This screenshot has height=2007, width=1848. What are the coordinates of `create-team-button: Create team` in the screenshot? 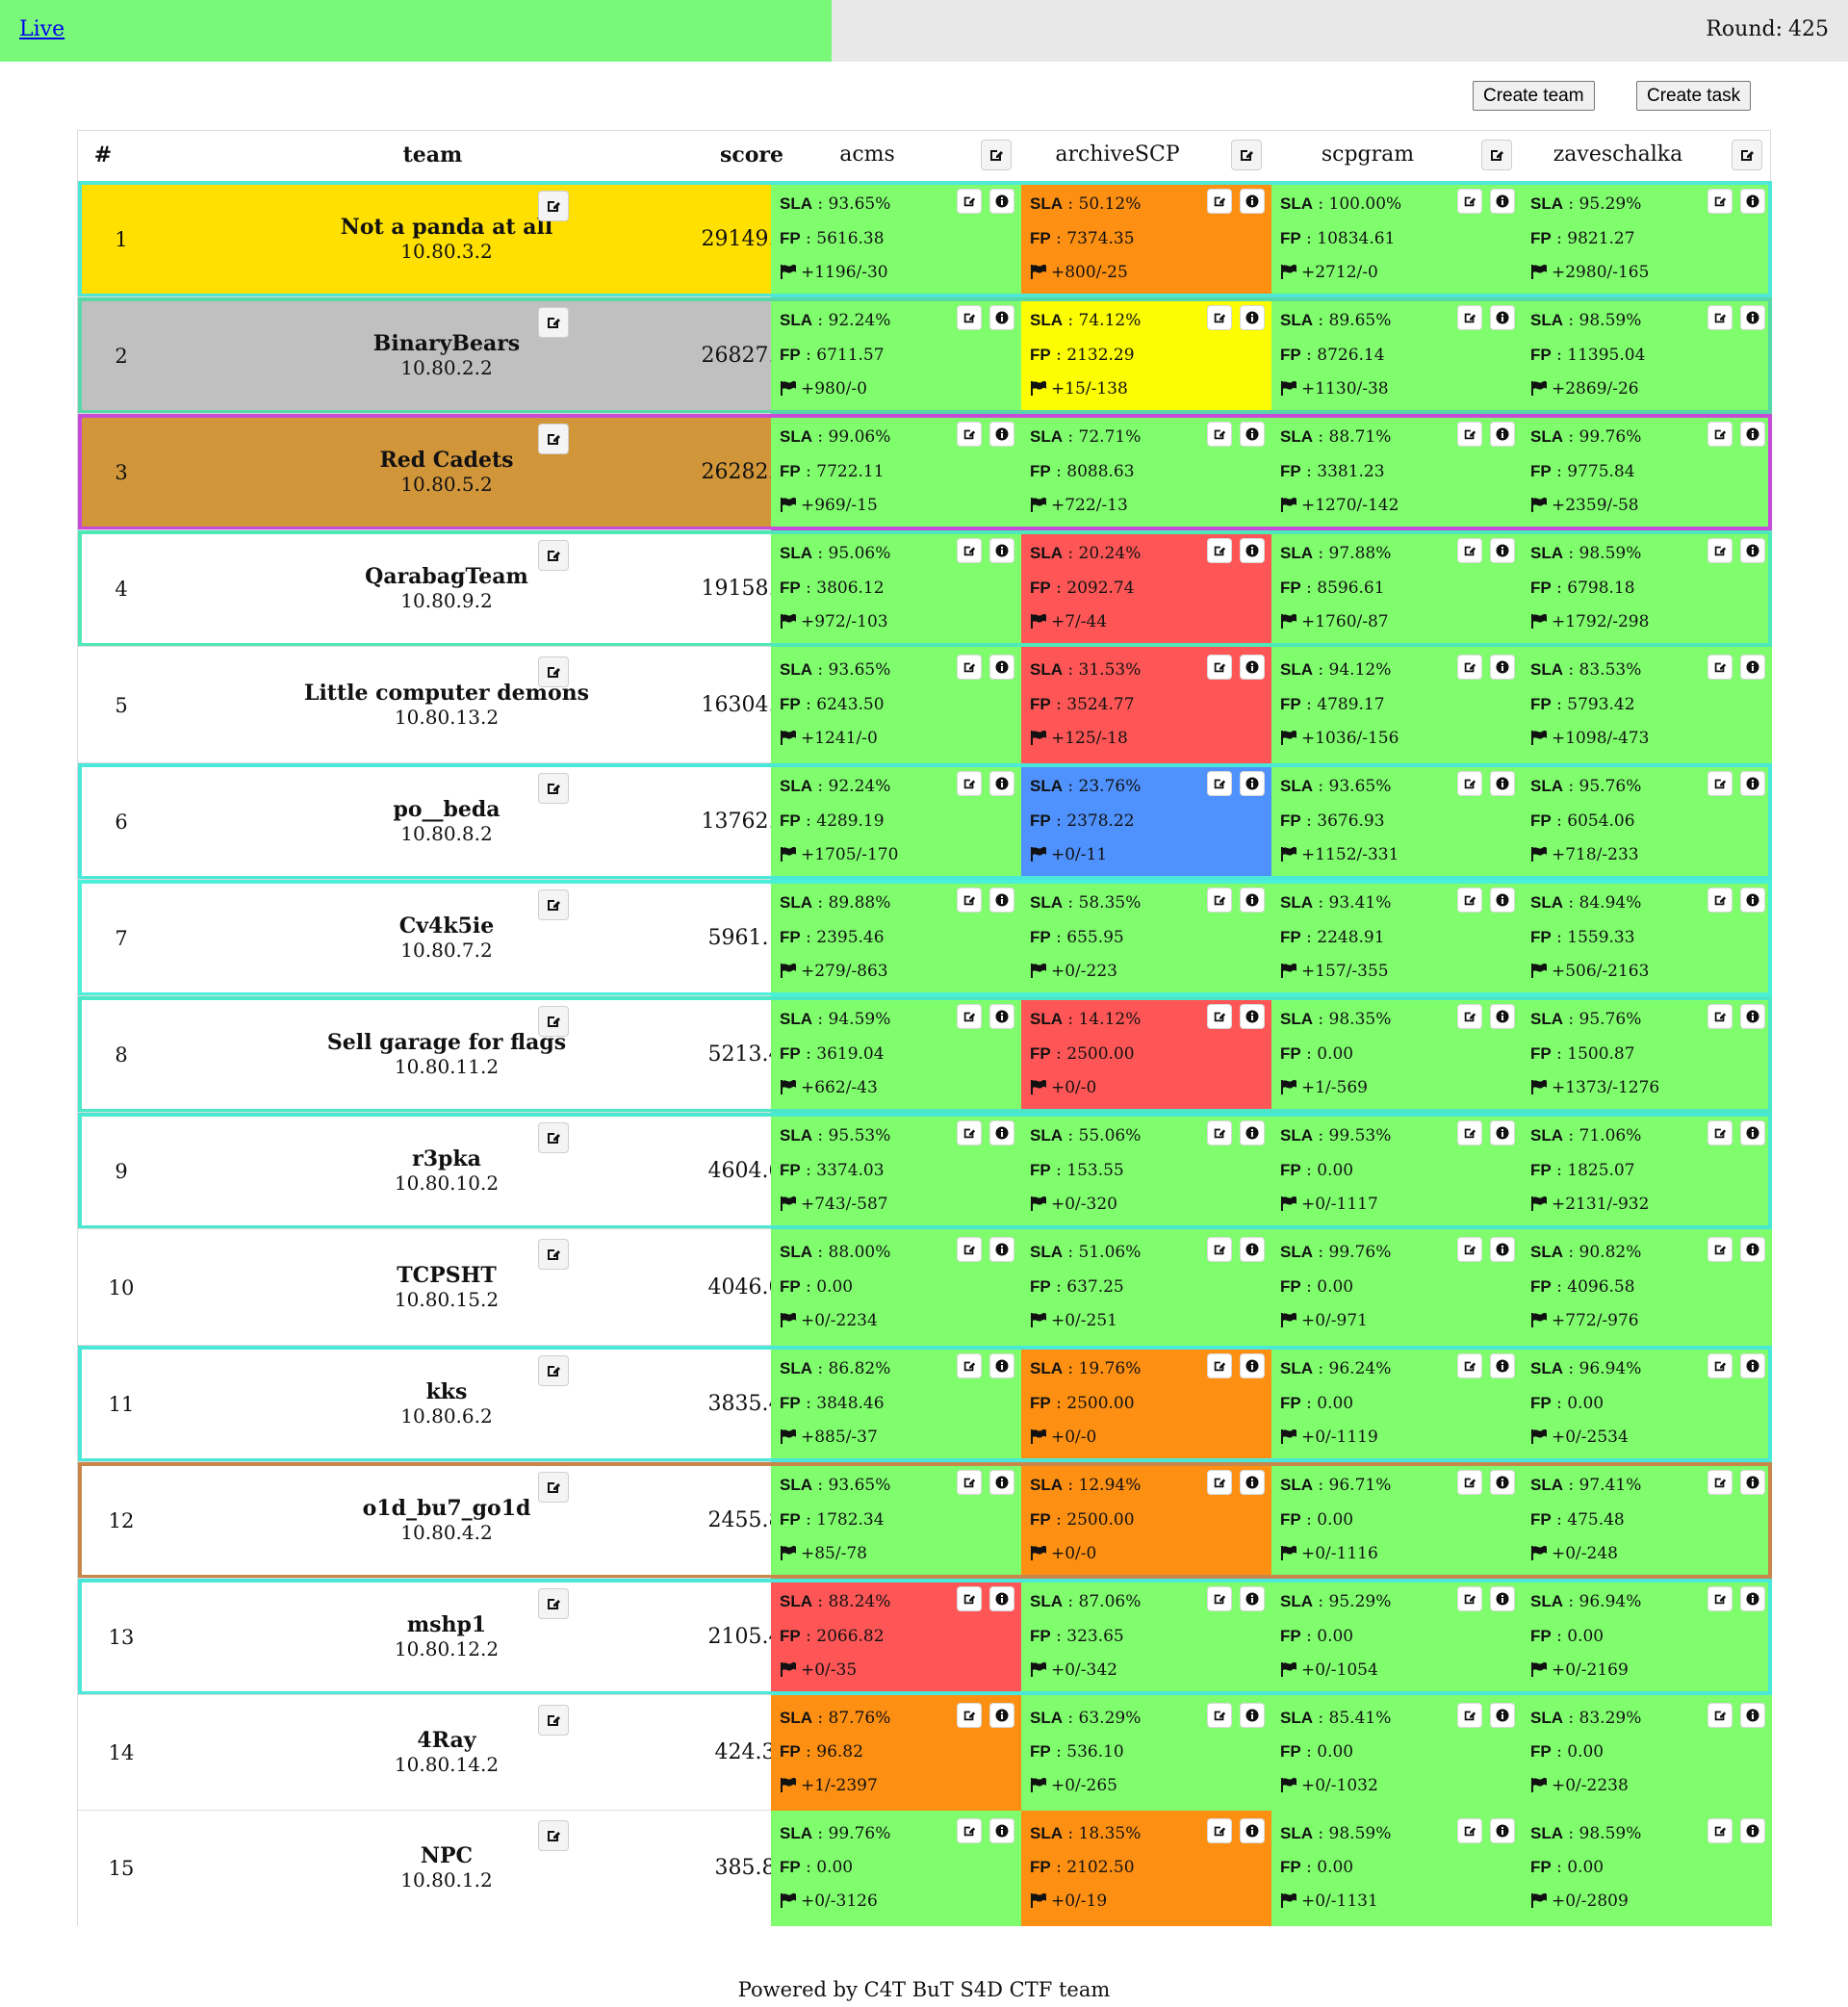 It's located at (1534, 96).